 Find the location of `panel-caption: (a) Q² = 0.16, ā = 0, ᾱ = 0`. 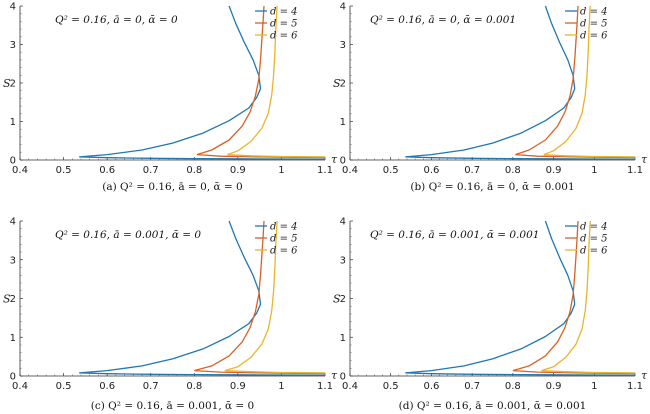

panel-caption: (a) Q² = 0.16, ā = 0, ᾱ = 0 is located at coordinates (172, 187).